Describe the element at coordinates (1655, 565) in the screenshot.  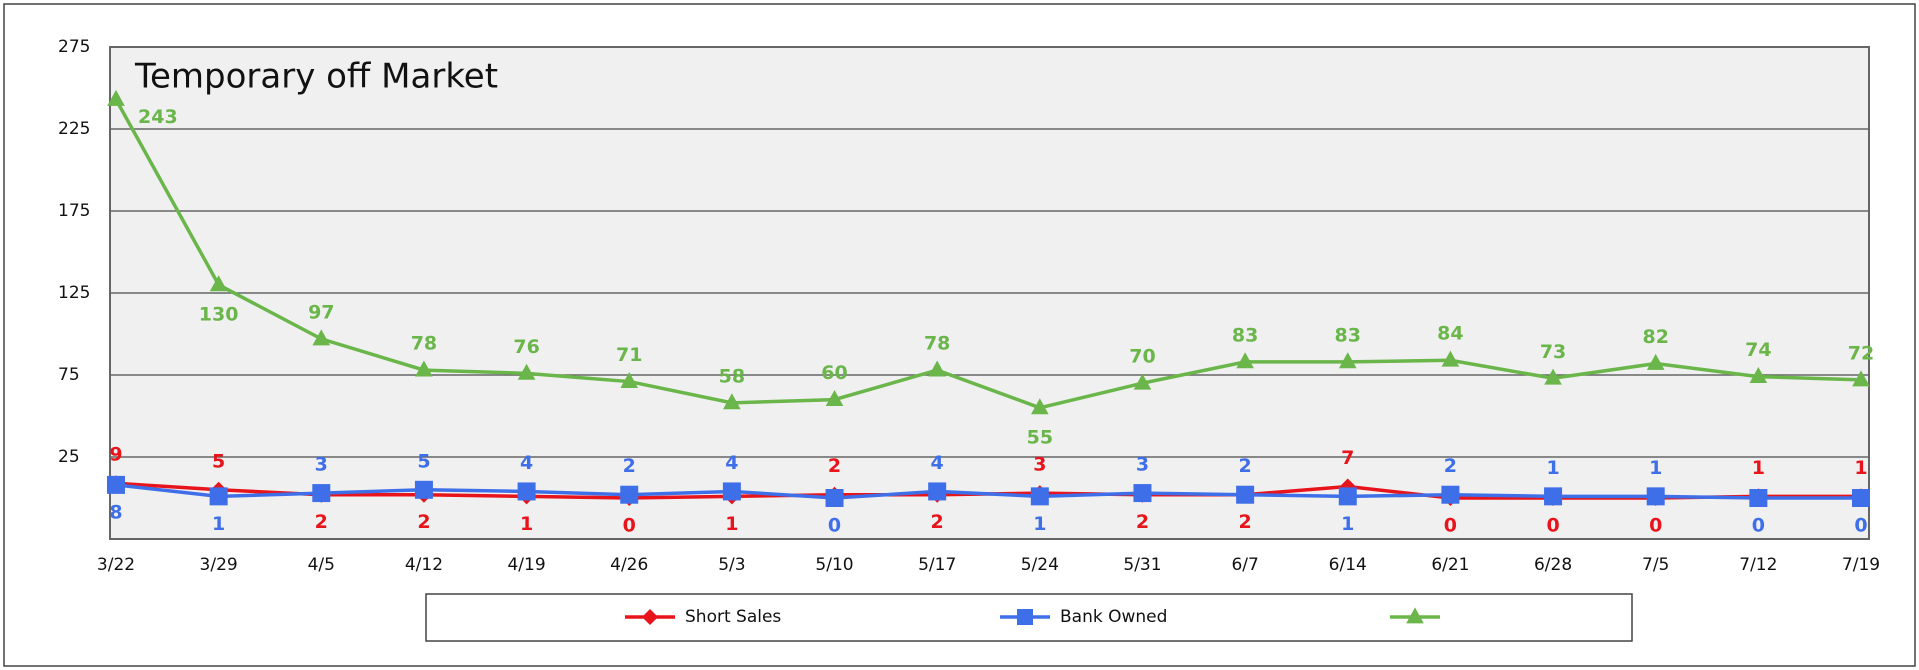
I see `x-tick-label: 7/5` at that location.